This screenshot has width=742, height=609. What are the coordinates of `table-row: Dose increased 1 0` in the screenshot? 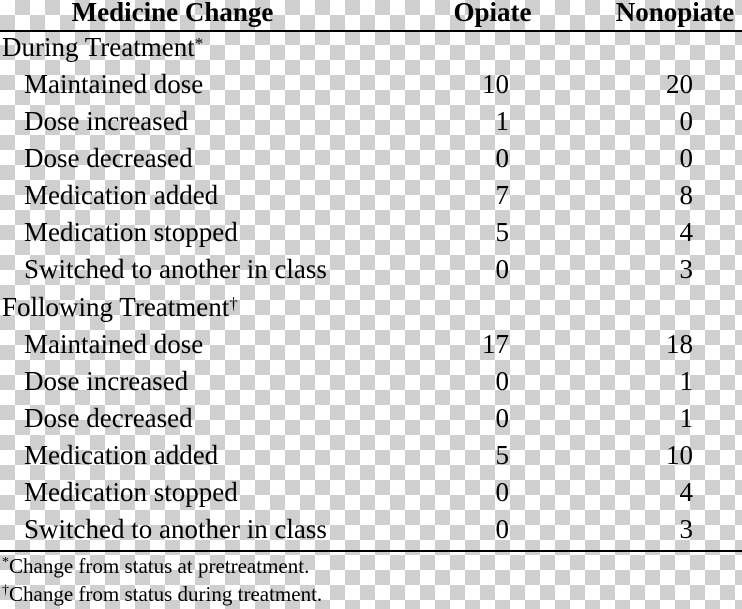 It's located at (371, 121).